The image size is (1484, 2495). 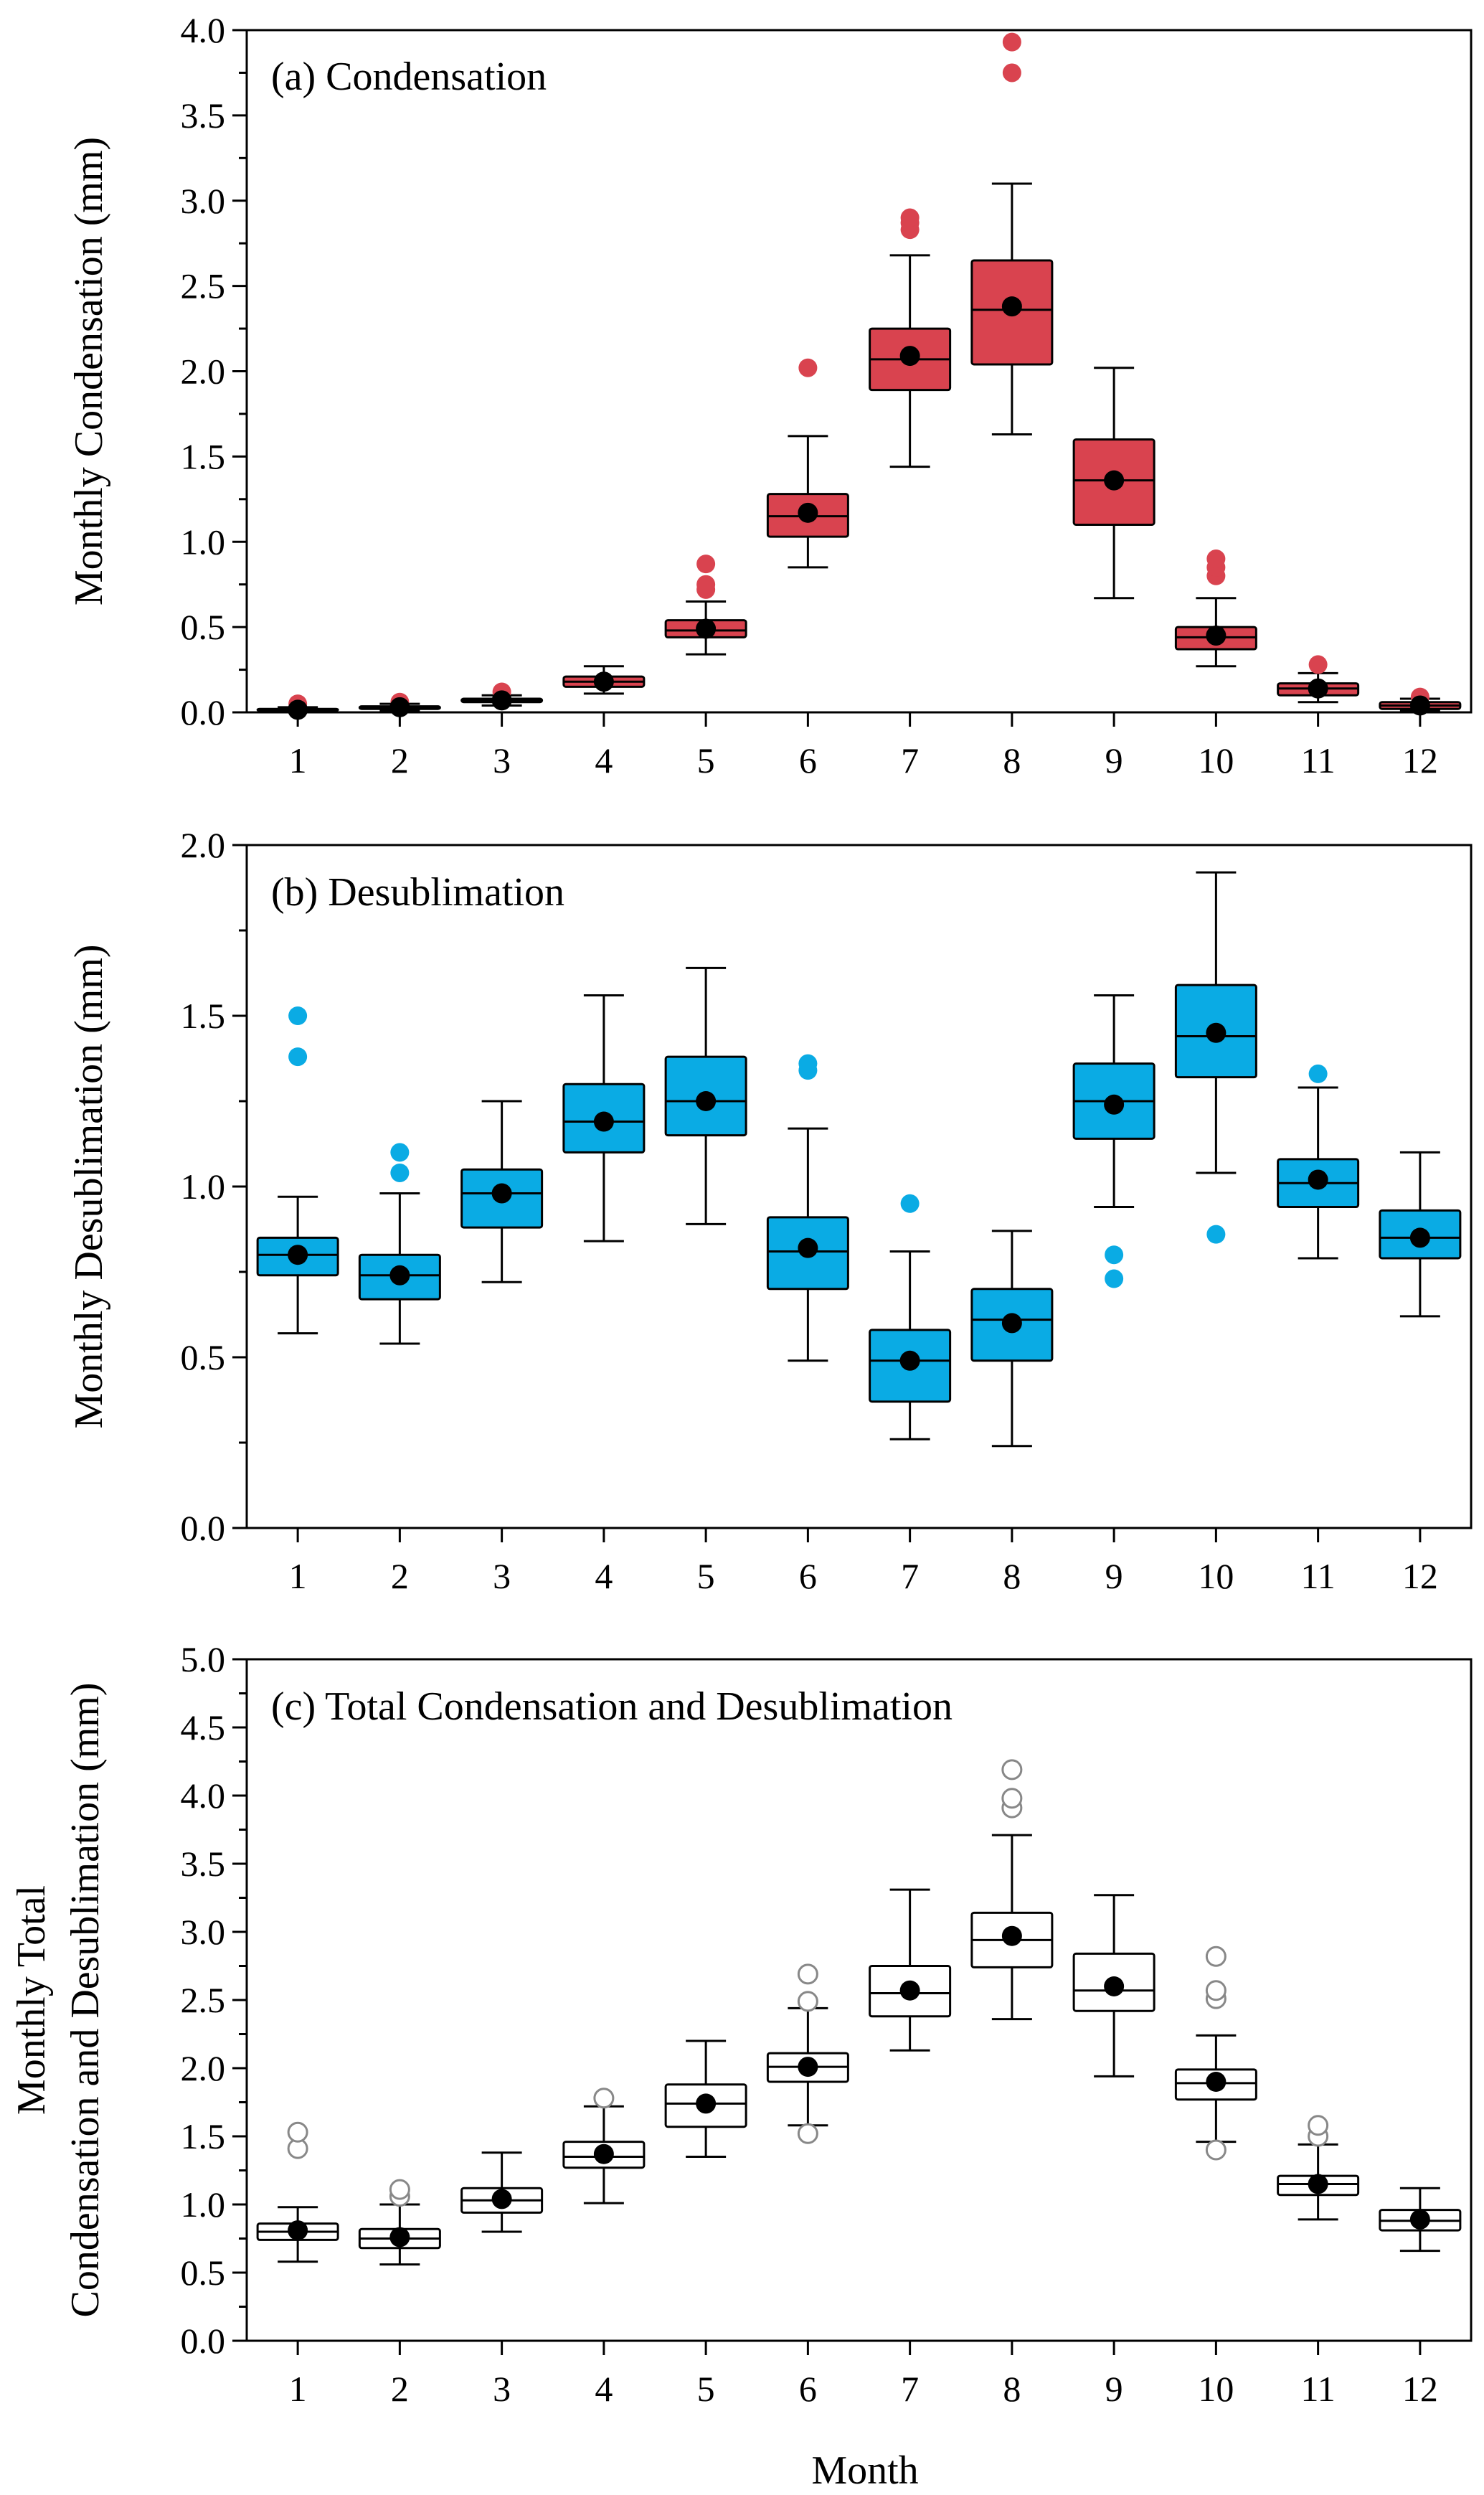 I want to click on y-tick-label: 0.0, so click(x=203, y=712).